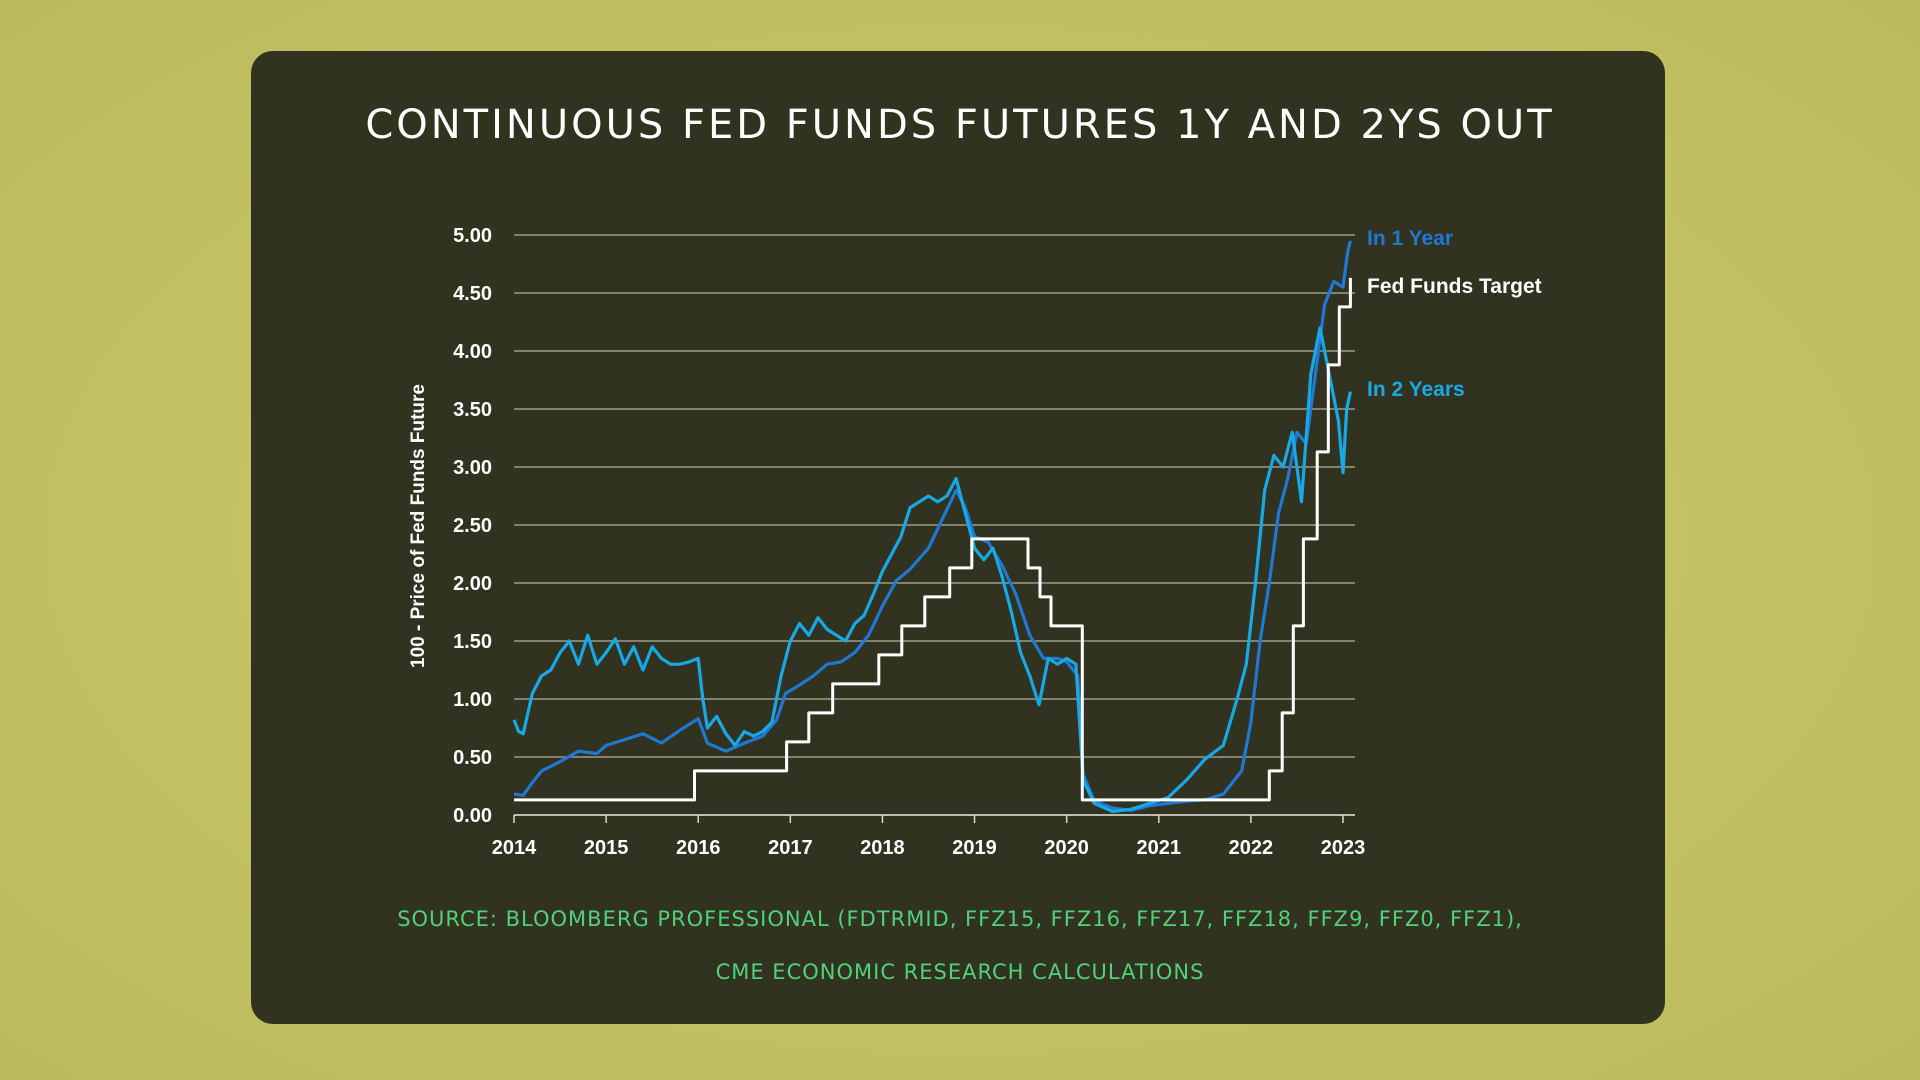 The width and height of the screenshot is (1920, 1080). Describe the element at coordinates (472, 642) in the screenshot. I see `y-tick-label: 1.50` at that location.